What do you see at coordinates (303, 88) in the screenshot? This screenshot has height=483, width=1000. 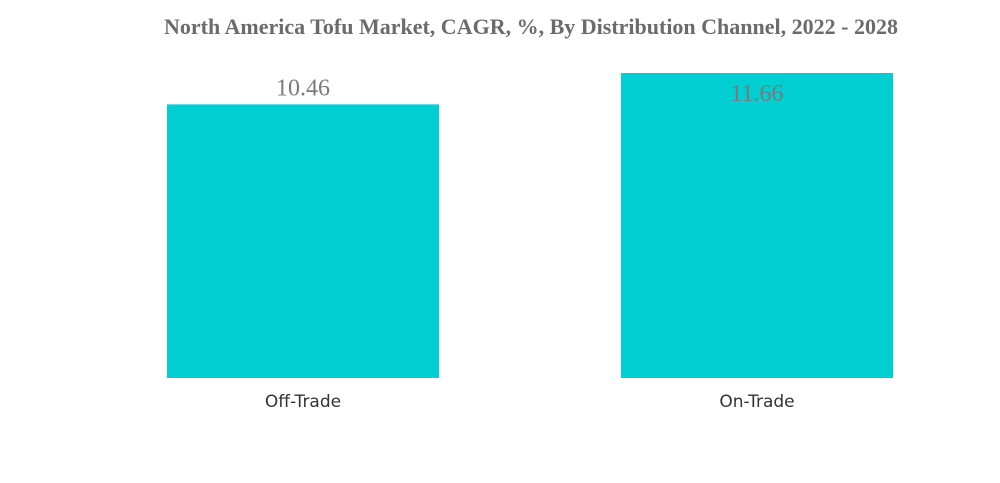 I see `bar-value-label: 10.46` at bounding box center [303, 88].